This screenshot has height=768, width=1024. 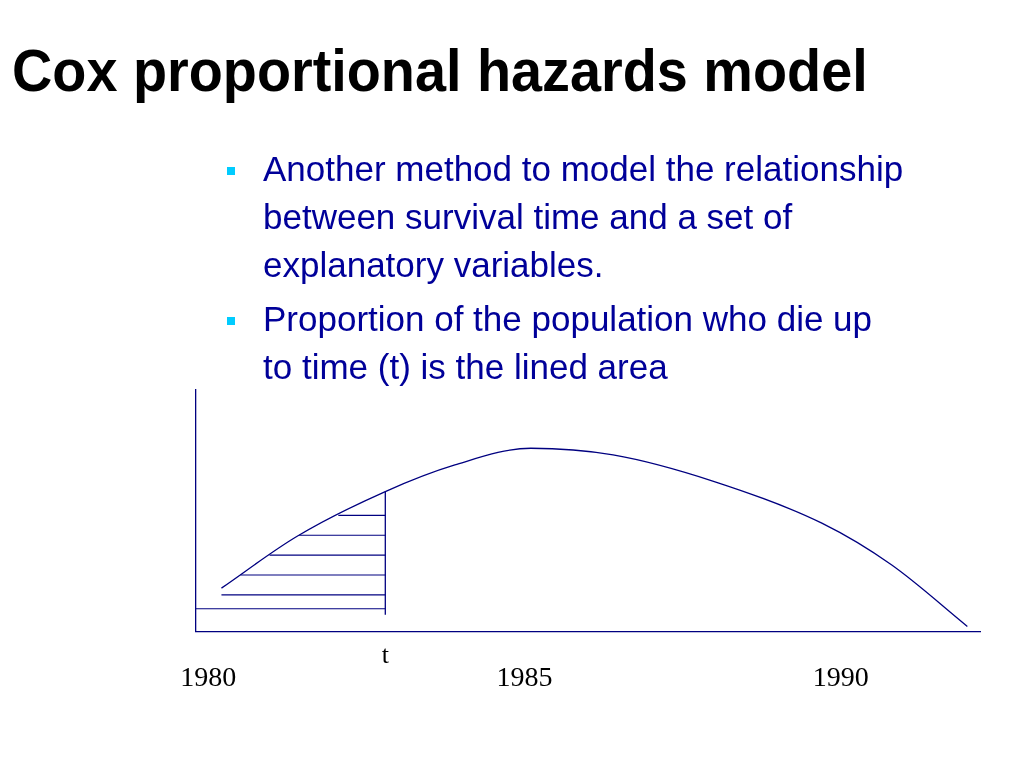 I want to click on x-tick-label: 1985, so click(x=524, y=676).